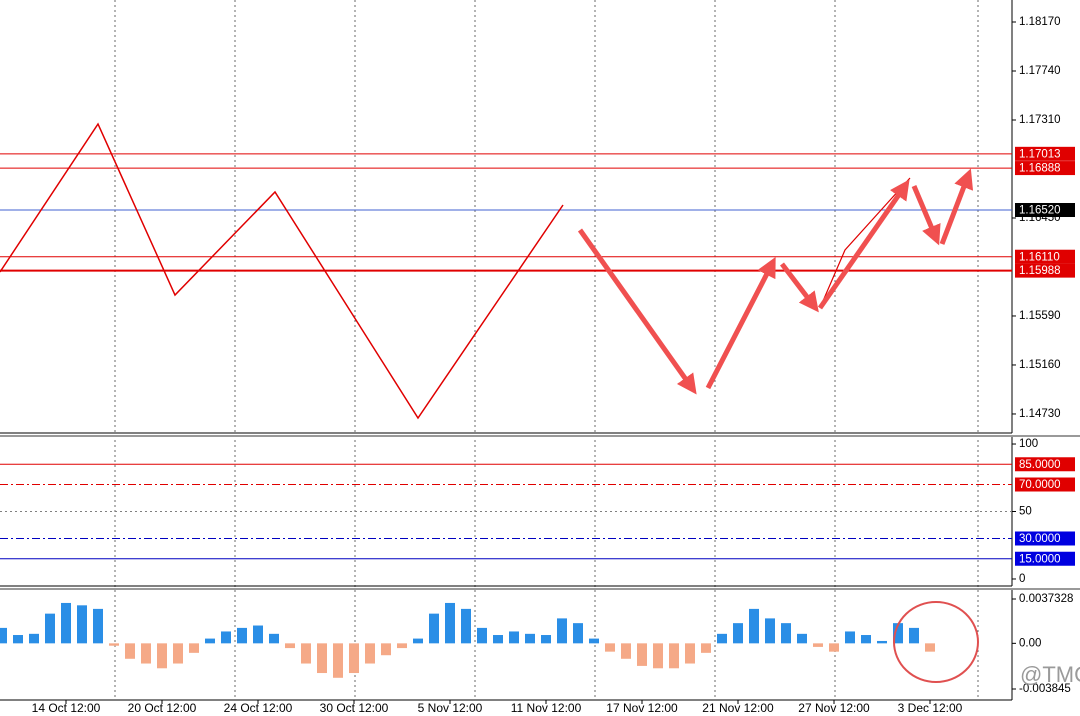 The image size is (1080, 716). Describe the element at coordinates (450, 708) in the screenshot. I see `x-tick-label: 5 Nov 12:00` at that location.